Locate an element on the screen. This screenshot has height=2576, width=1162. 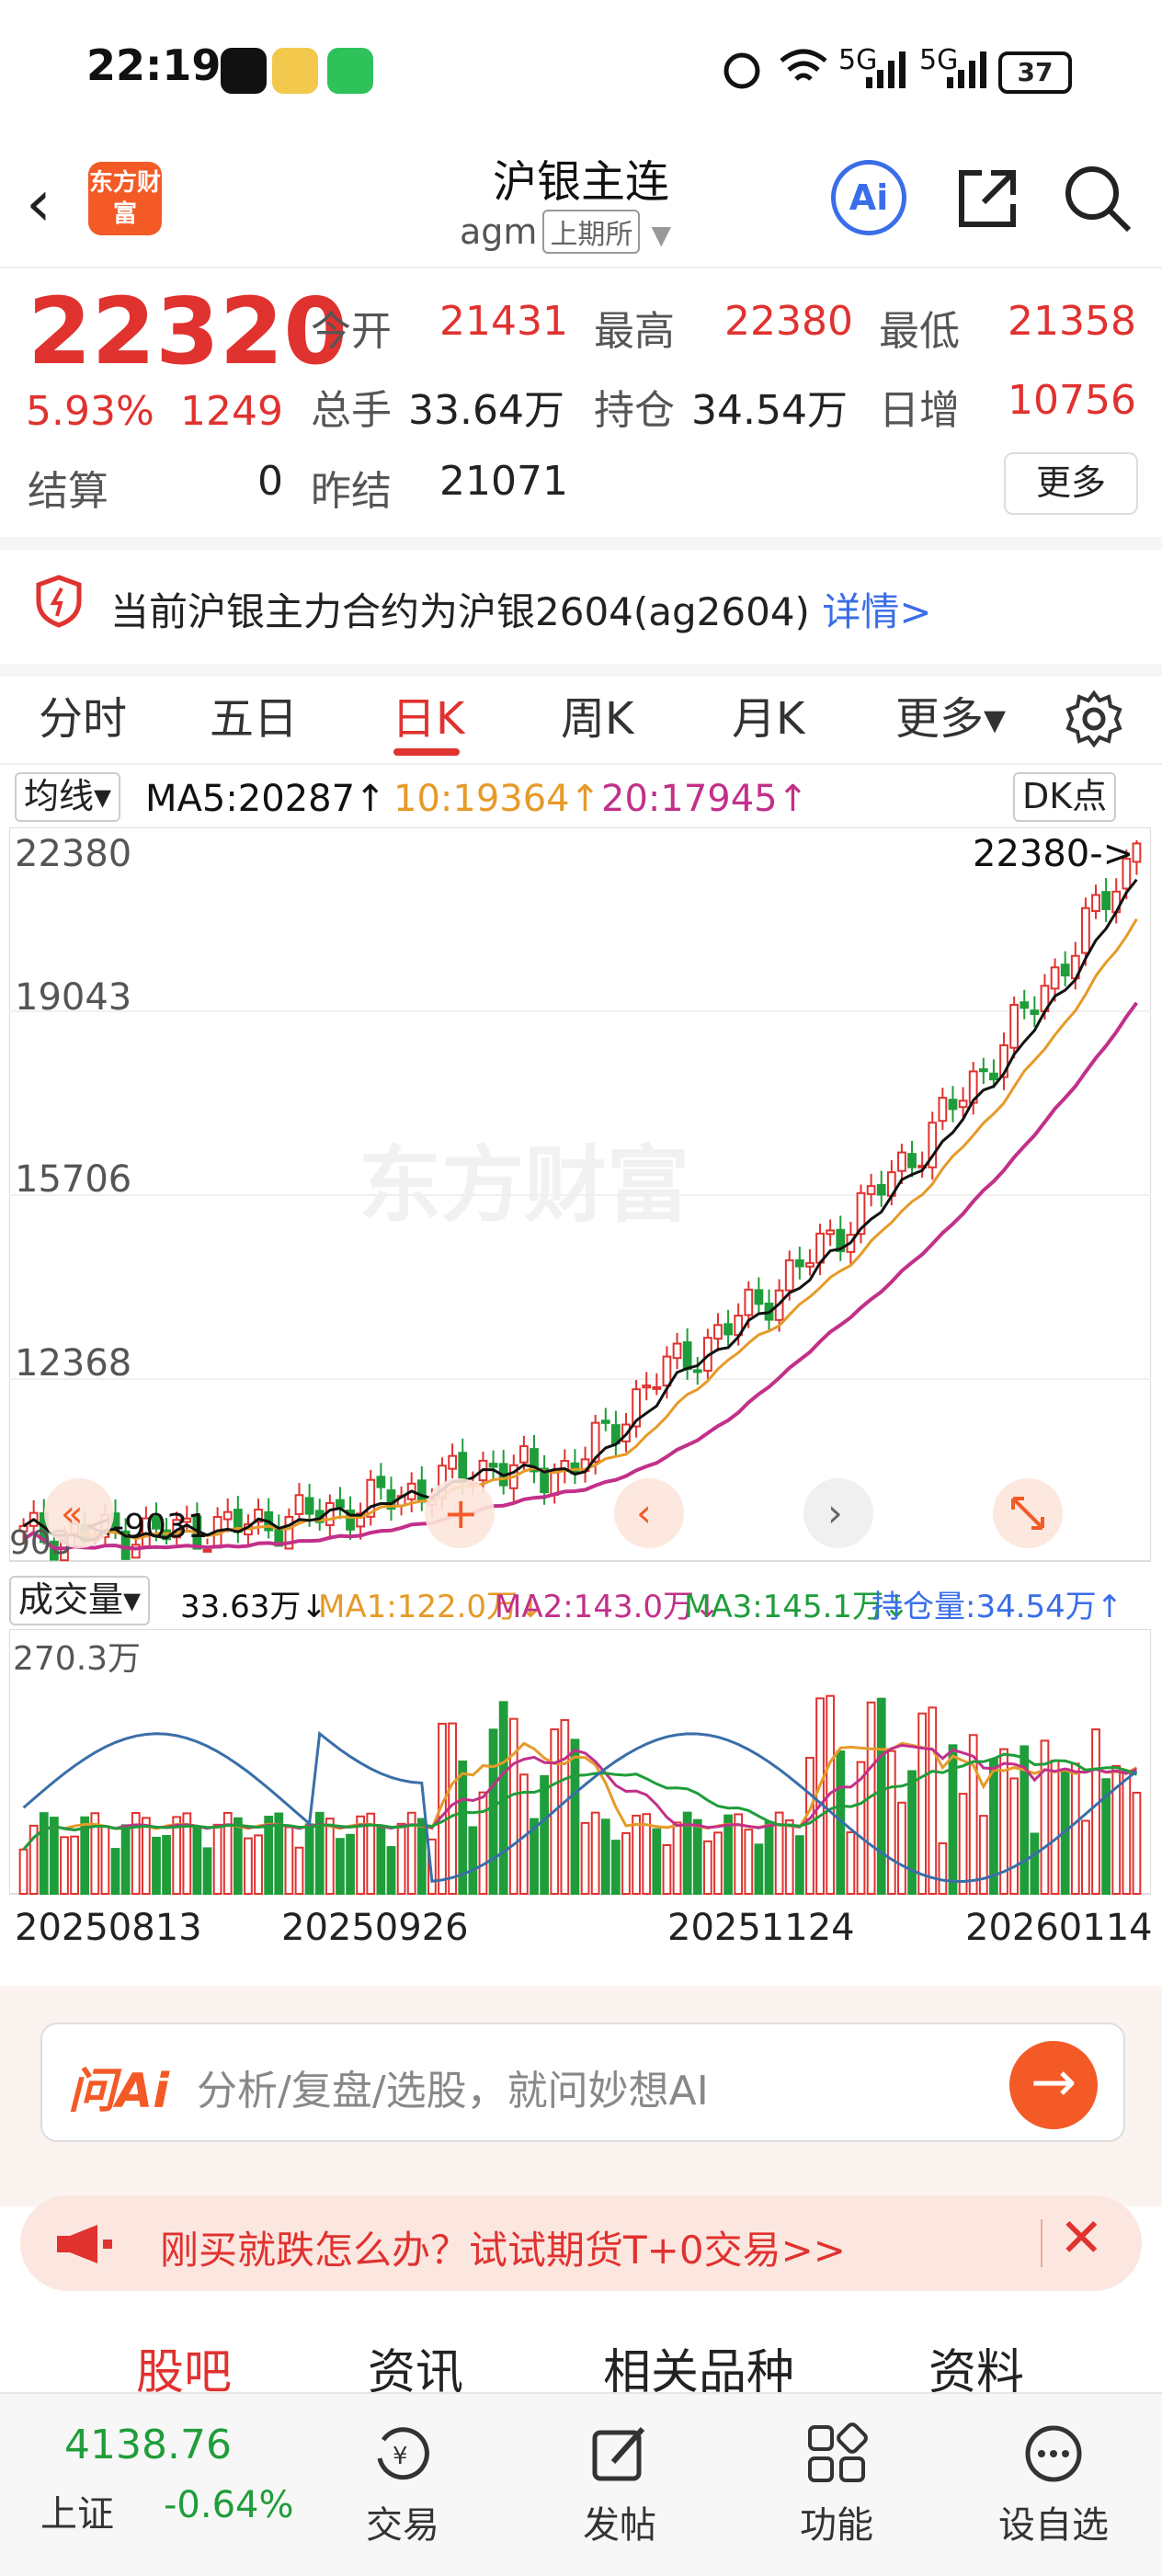
indicator-select: 均线▾ is located at coordinates (68, 797).